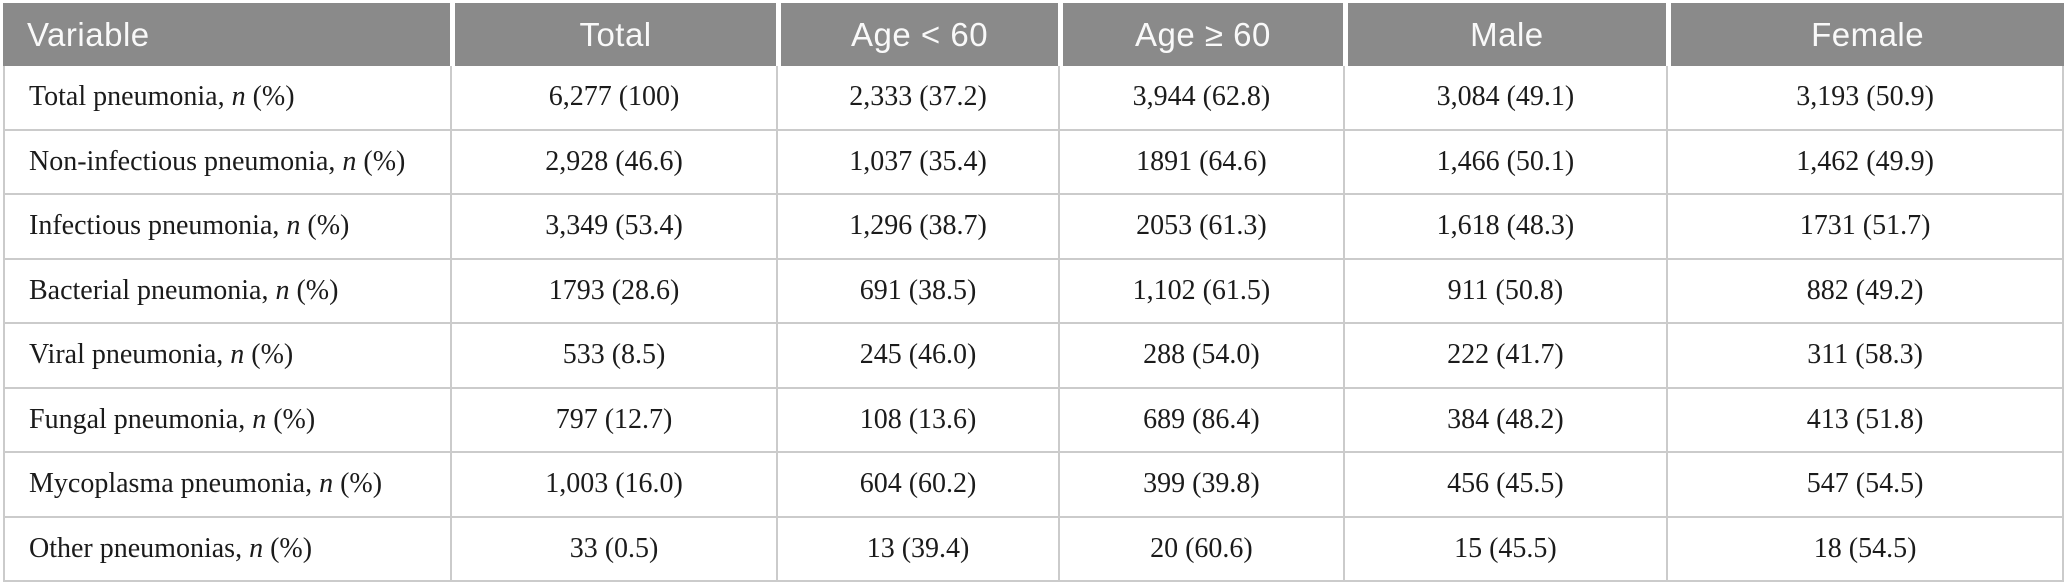  I want to click on cell-female: 413 (51.8), so click(1865, 419).